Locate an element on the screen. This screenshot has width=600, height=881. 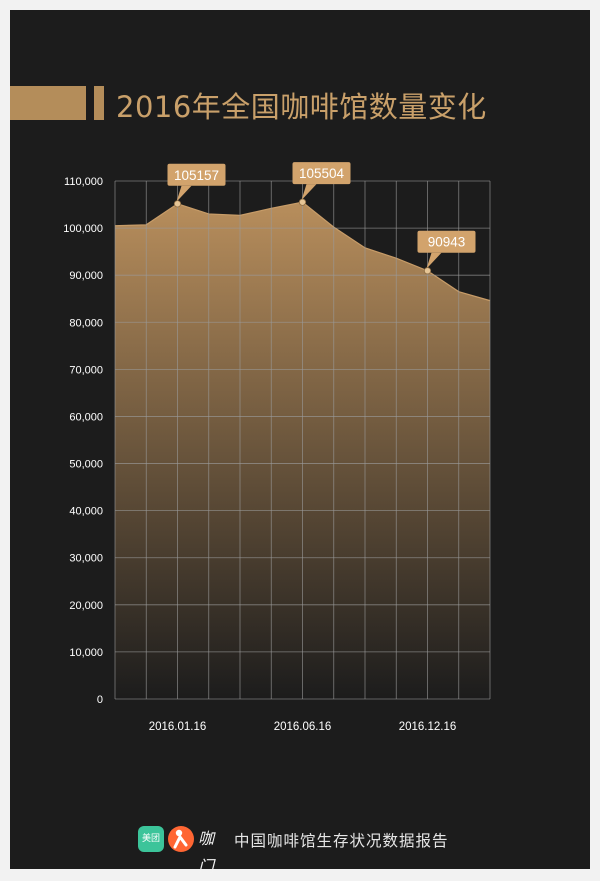
callout-value-label: 105157 is located at coordinates (196, 175).